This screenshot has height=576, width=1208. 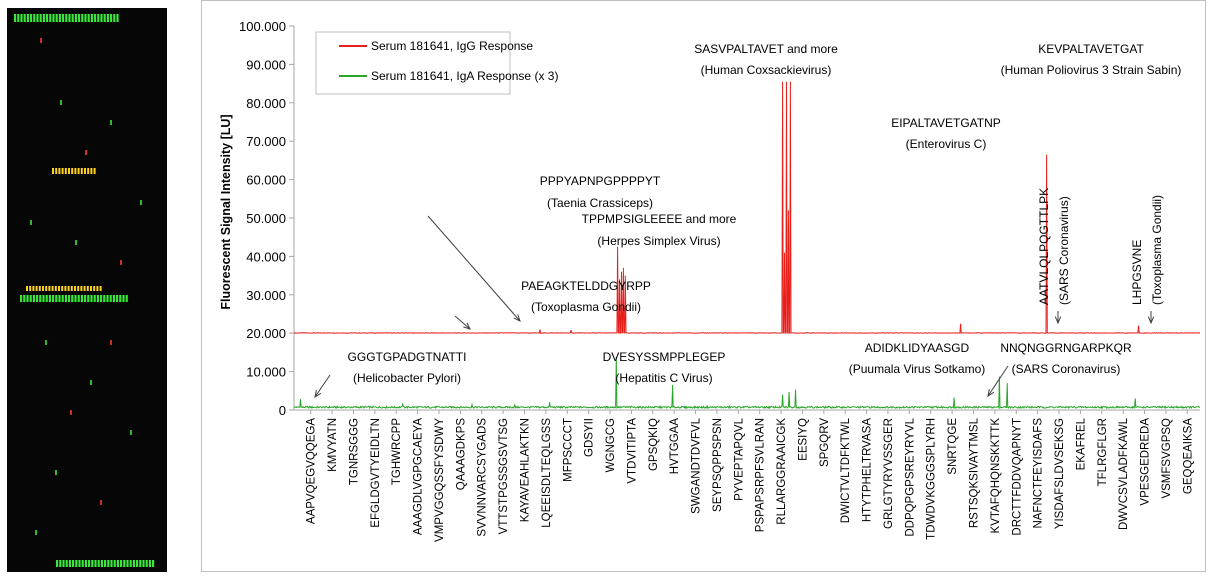 I want to click on x-tick-label: KMVYATN, so click(x=333, y=445).